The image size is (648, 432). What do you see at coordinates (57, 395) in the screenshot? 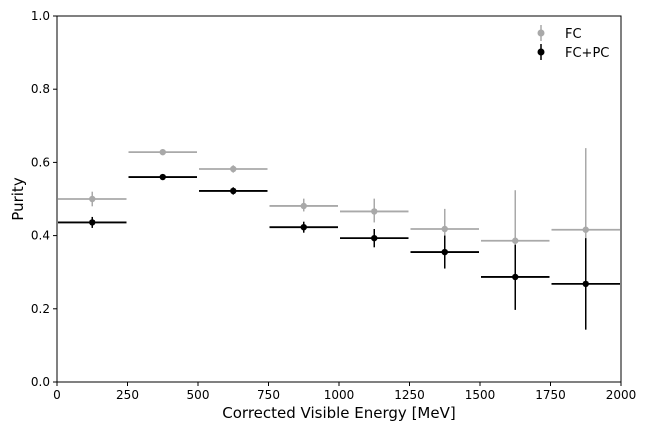
I see `x-tick-label: 0` at bounding box center [57, 395].